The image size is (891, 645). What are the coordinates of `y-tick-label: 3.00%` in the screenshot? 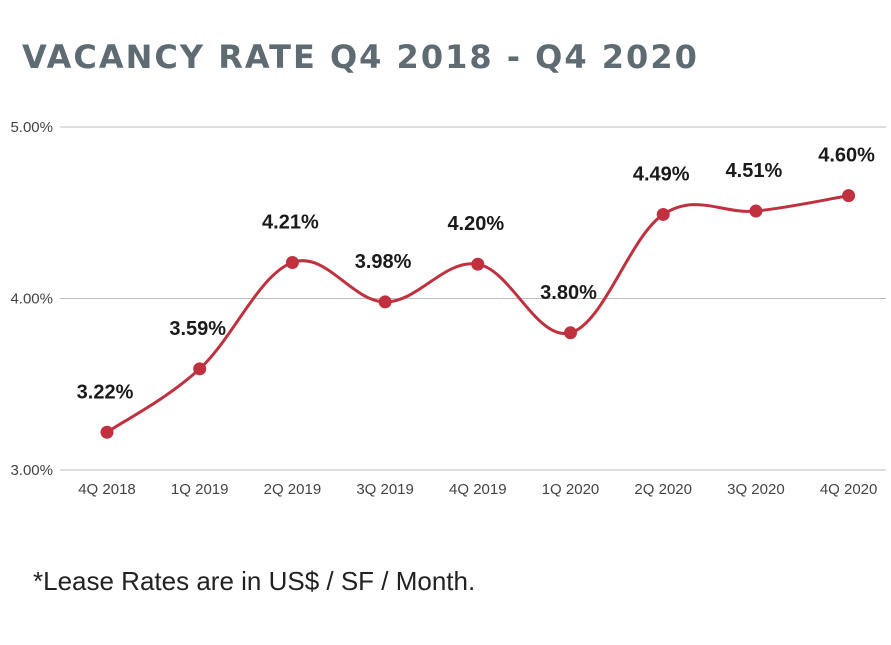 It's located at (31, 470).